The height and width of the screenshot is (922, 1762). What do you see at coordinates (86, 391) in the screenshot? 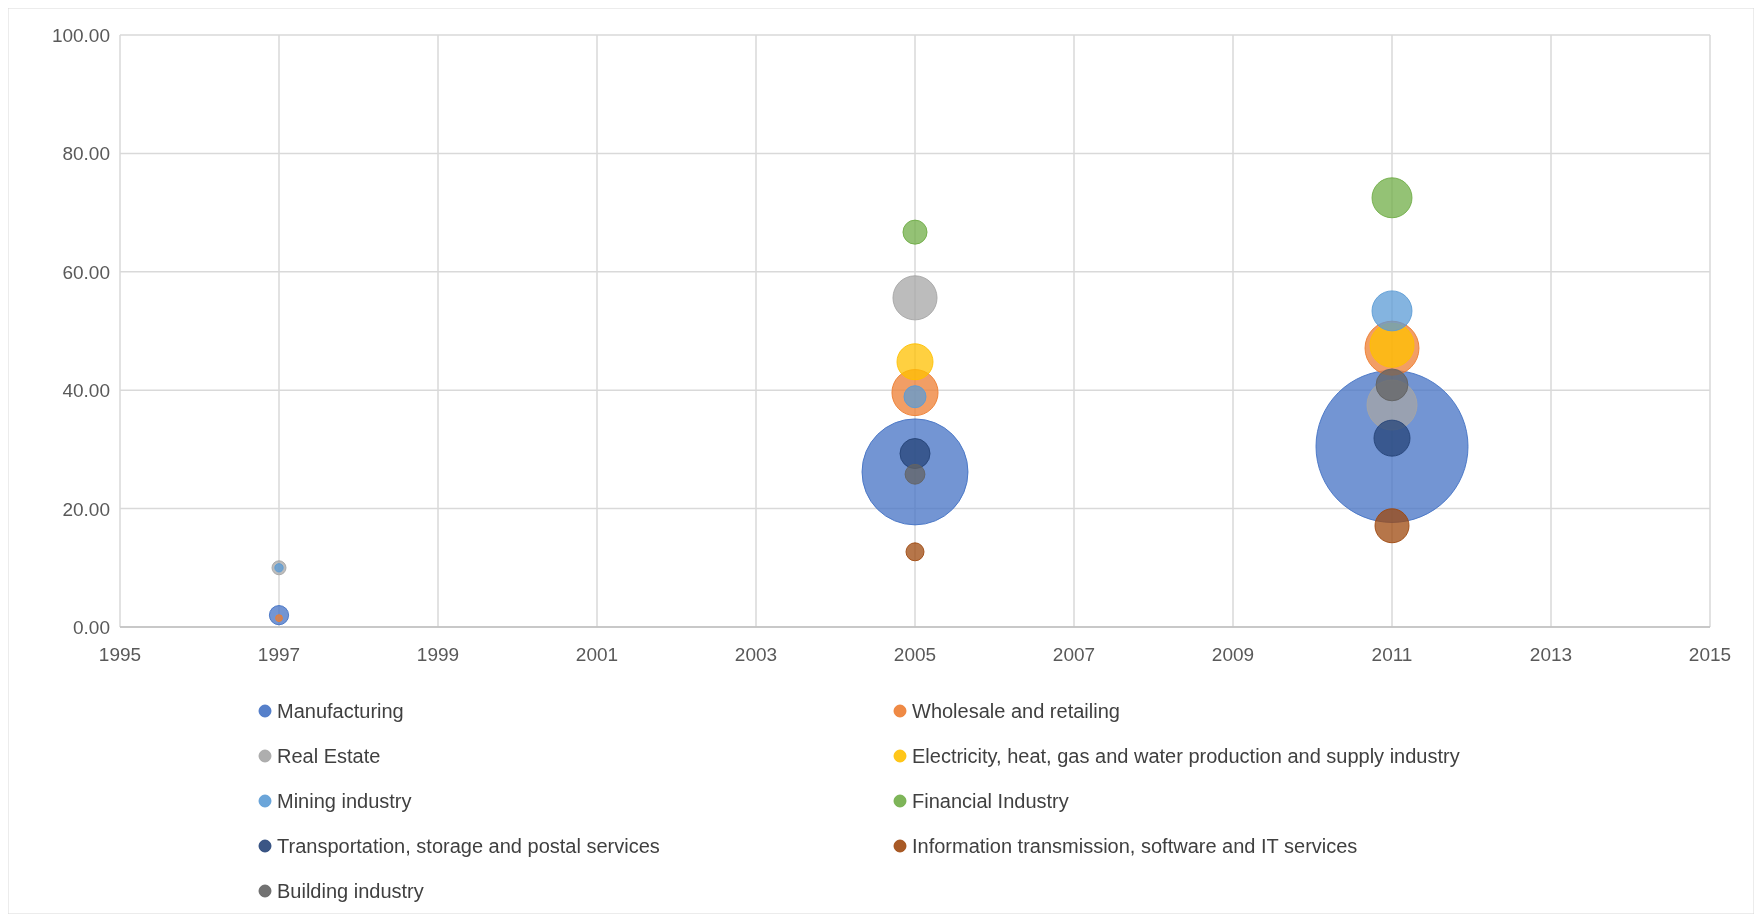
I see `y-tick-label: 40.00` at bounding box center [86, 391].